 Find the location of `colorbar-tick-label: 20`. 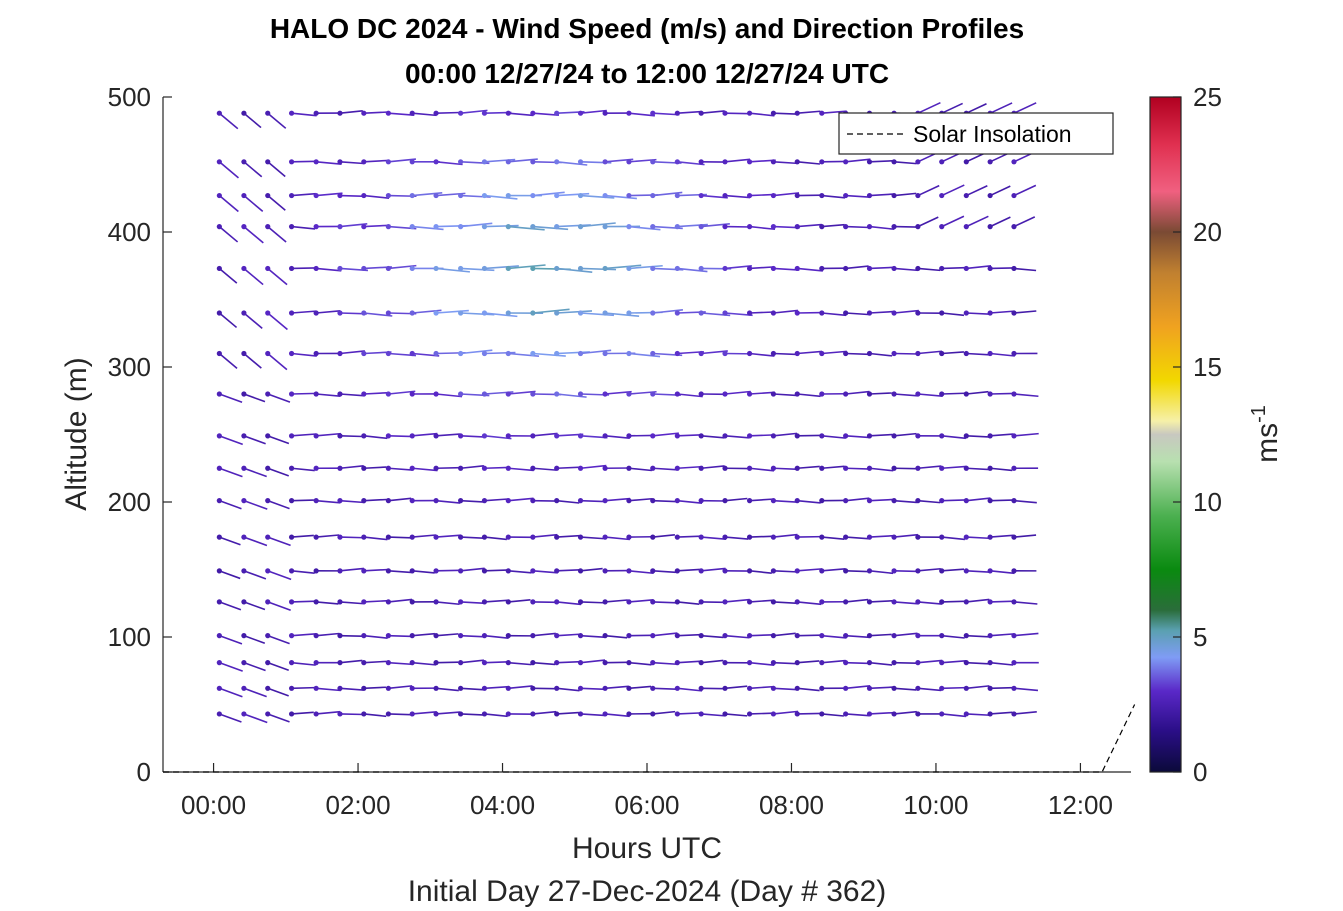

colorbar-tick-label: 20 is located at coordinates (1207, 232).